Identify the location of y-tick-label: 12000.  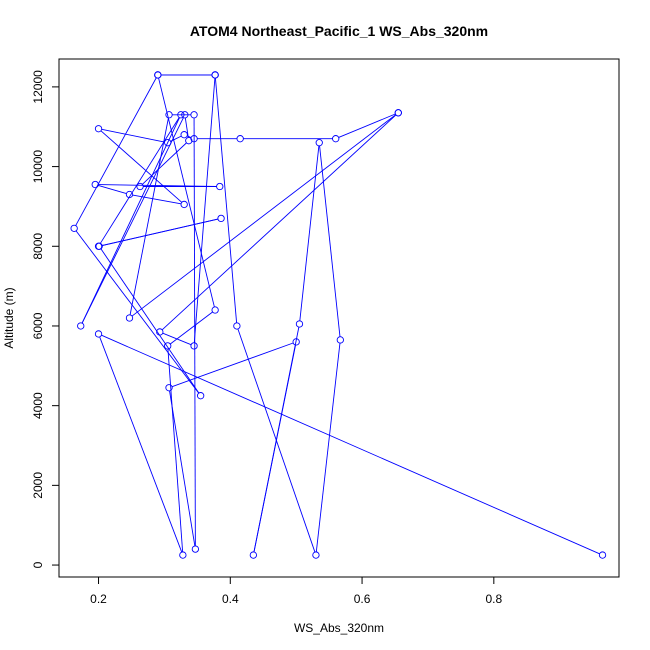
(38, 87).